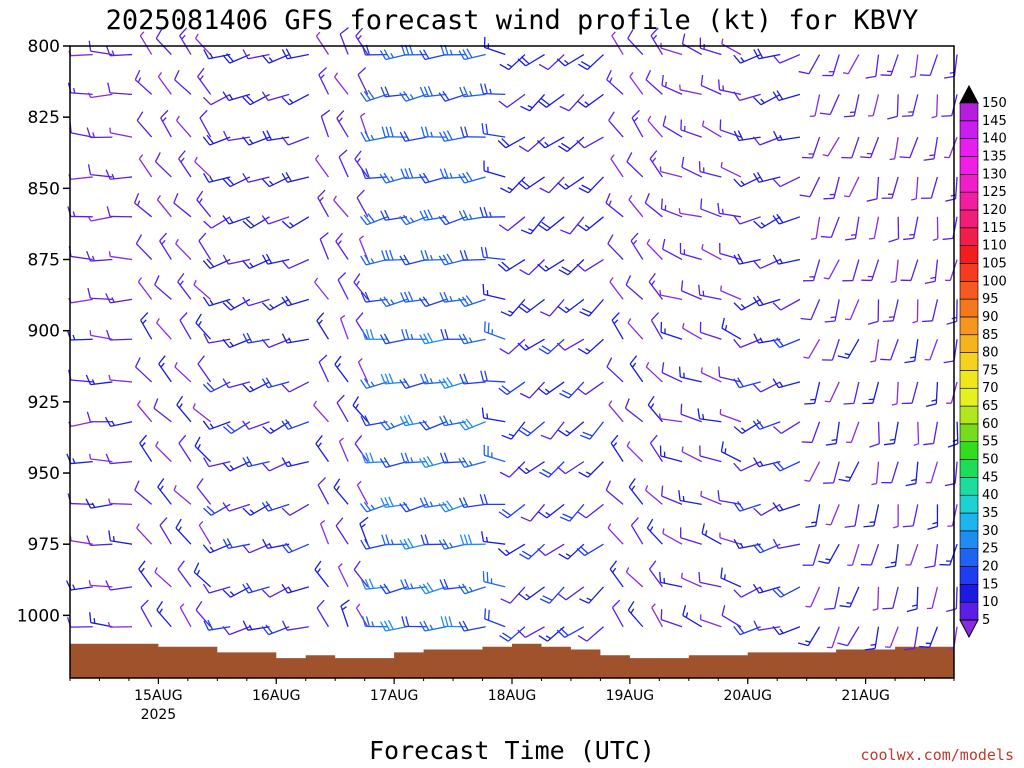  What do you see at coordinates (990, 406) in the screenshot?
I see `colorbar-tick-label: 65` at bounding box center [990, 406].